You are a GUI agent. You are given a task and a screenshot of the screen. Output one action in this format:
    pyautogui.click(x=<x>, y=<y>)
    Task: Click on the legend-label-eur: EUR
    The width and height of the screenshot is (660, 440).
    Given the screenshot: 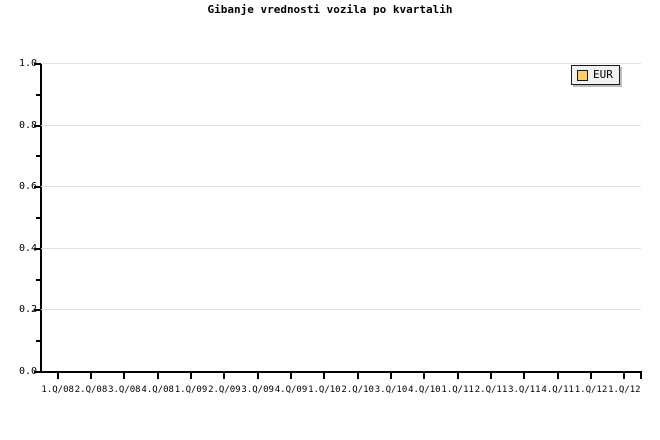 What is the action you would take?
    pyautogui.click(x=603, y=74)
    